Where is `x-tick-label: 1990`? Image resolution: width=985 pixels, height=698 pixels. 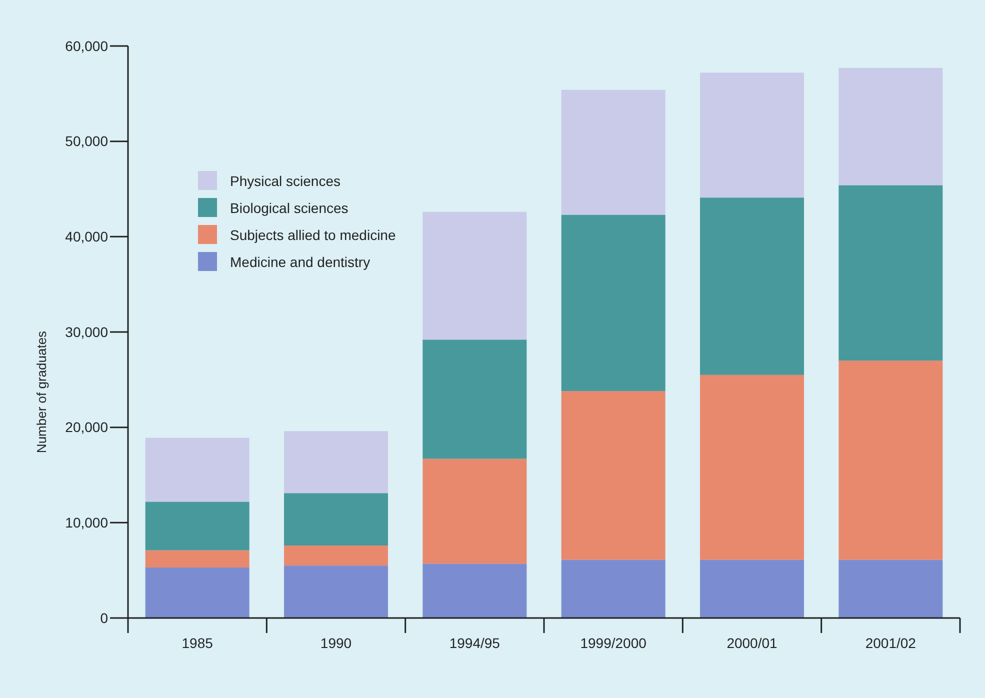
x-tick-label: 1990 is located at coordinates (336, 643).